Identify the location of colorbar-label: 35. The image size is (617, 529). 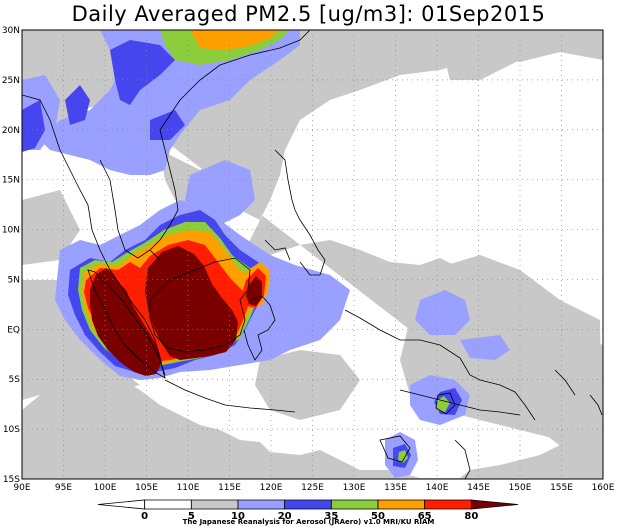
(331, 516).